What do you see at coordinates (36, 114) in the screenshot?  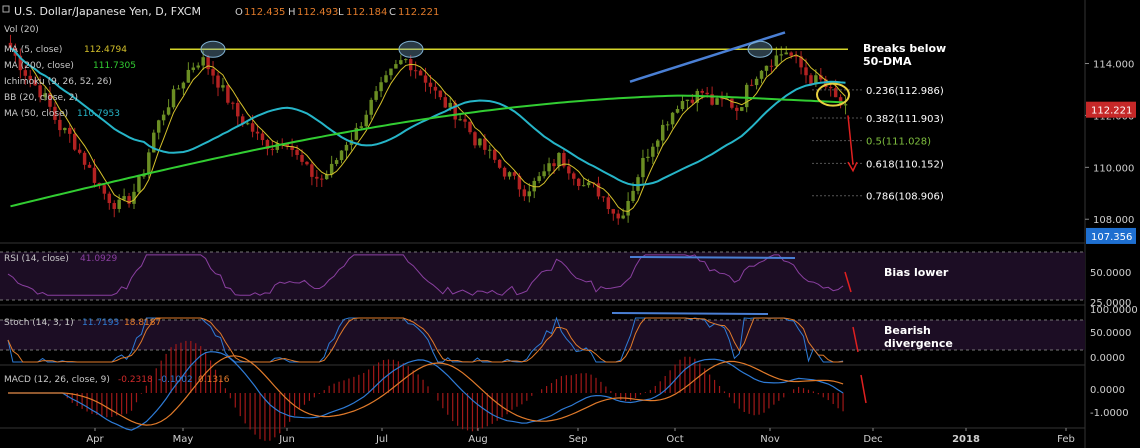 I see `ma50-label: MA (50, close)` at bounding box center [36, 114].